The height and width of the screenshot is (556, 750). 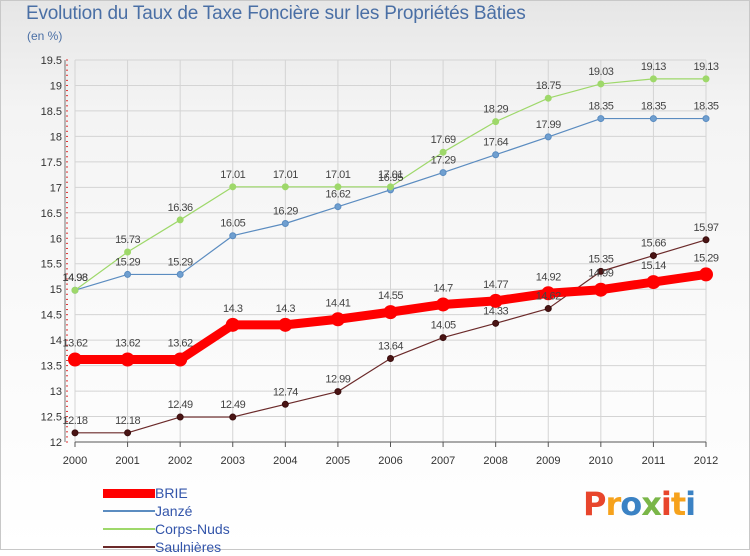 I want to click on data-label-janz-: 16.95, so click(x=390, y=178).